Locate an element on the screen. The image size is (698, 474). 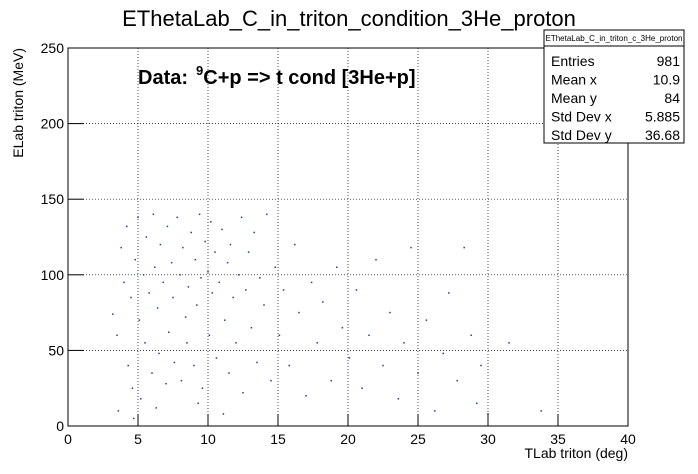
stats-value: 36.68 is located at coordinates (662, 135).